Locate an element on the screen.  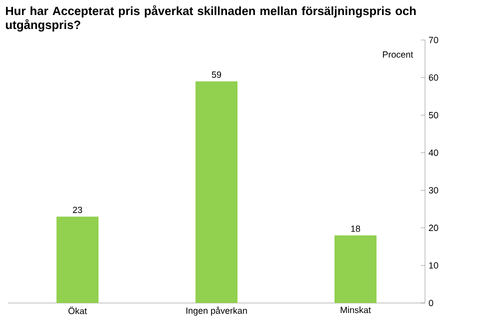
y-tick-label: 10 is located at coordinates (433, 265).